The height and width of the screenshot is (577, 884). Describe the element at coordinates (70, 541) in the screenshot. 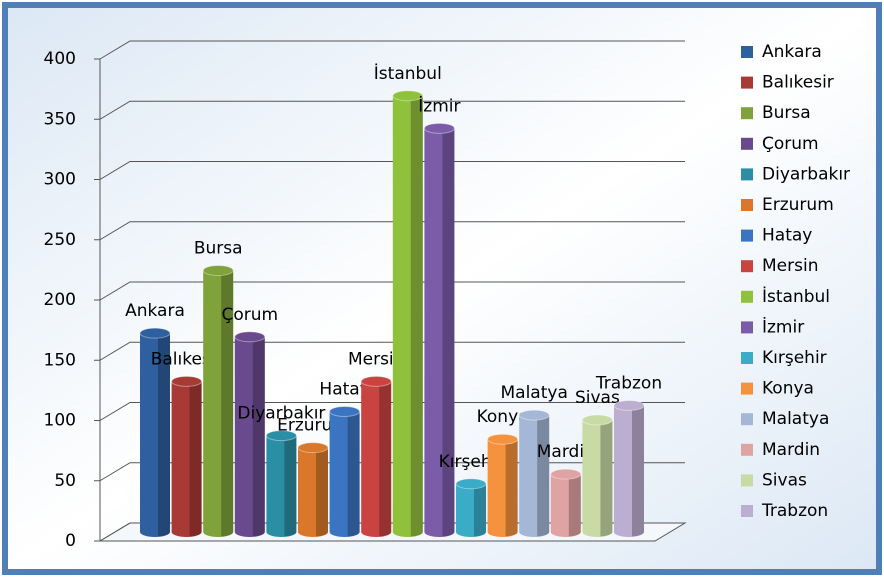

I see `y-tick-label: 0` at that location.